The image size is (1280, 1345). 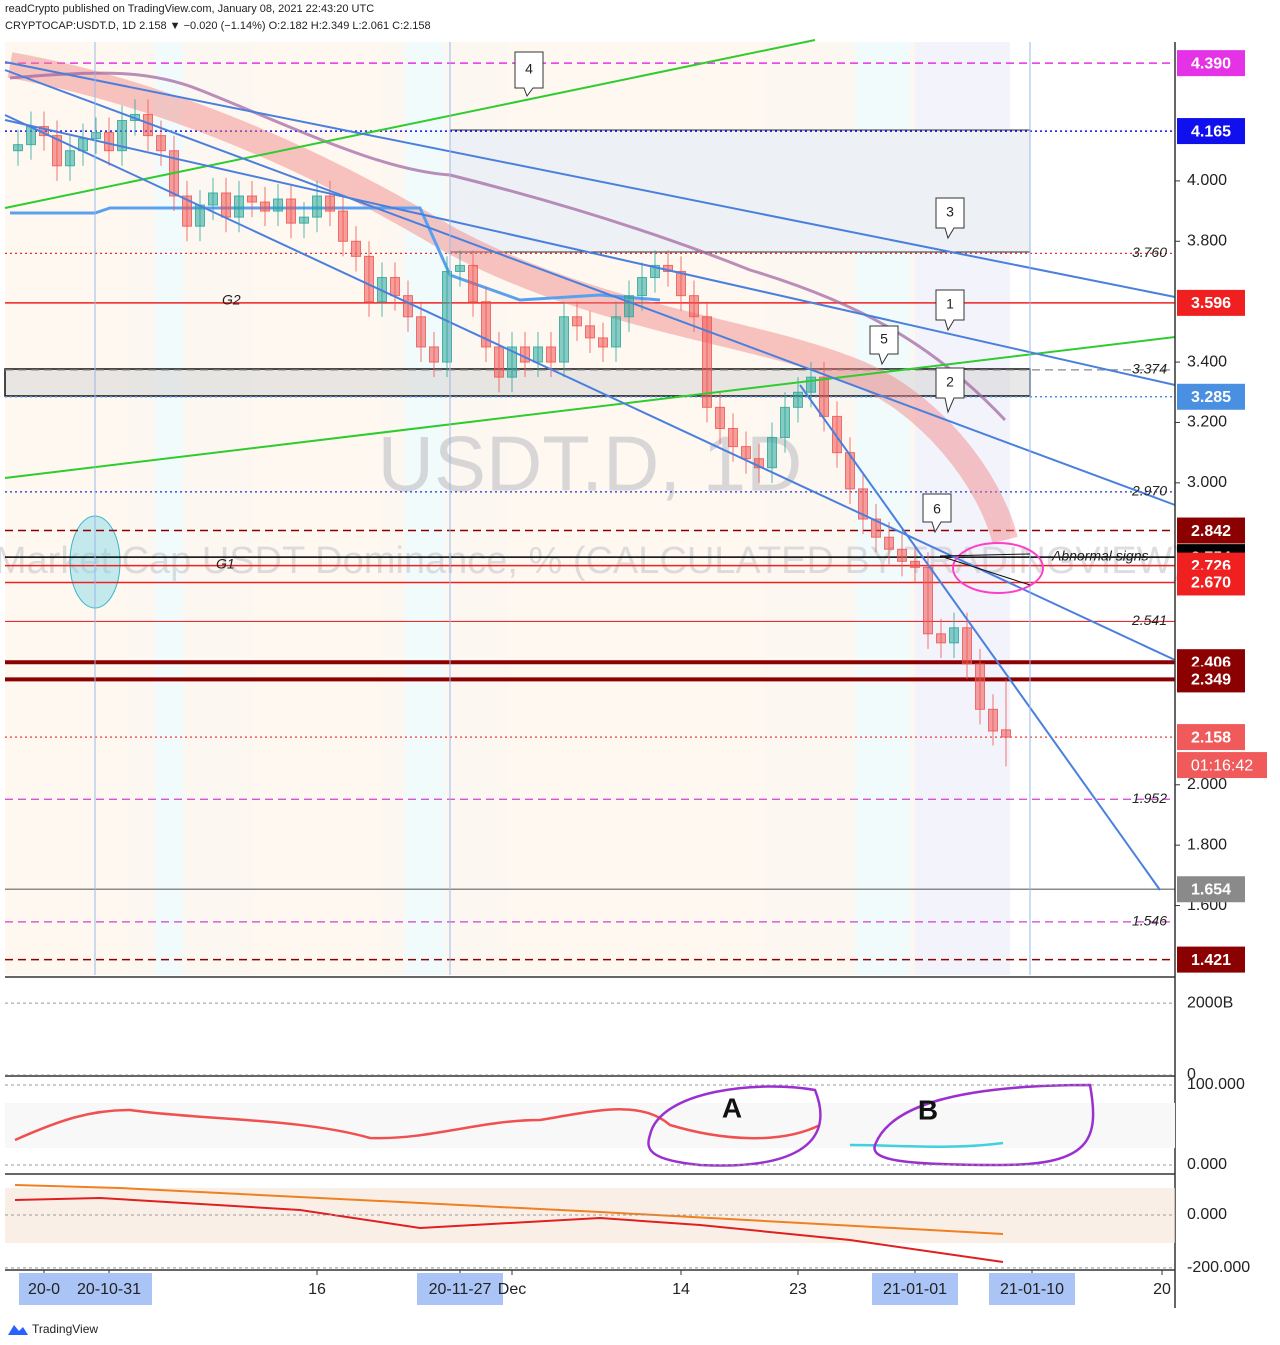 What do you see at coordinates (1211, 397) in the screenshot?
I see `price-tag: 3.285` at bounding box center [1211, 397].